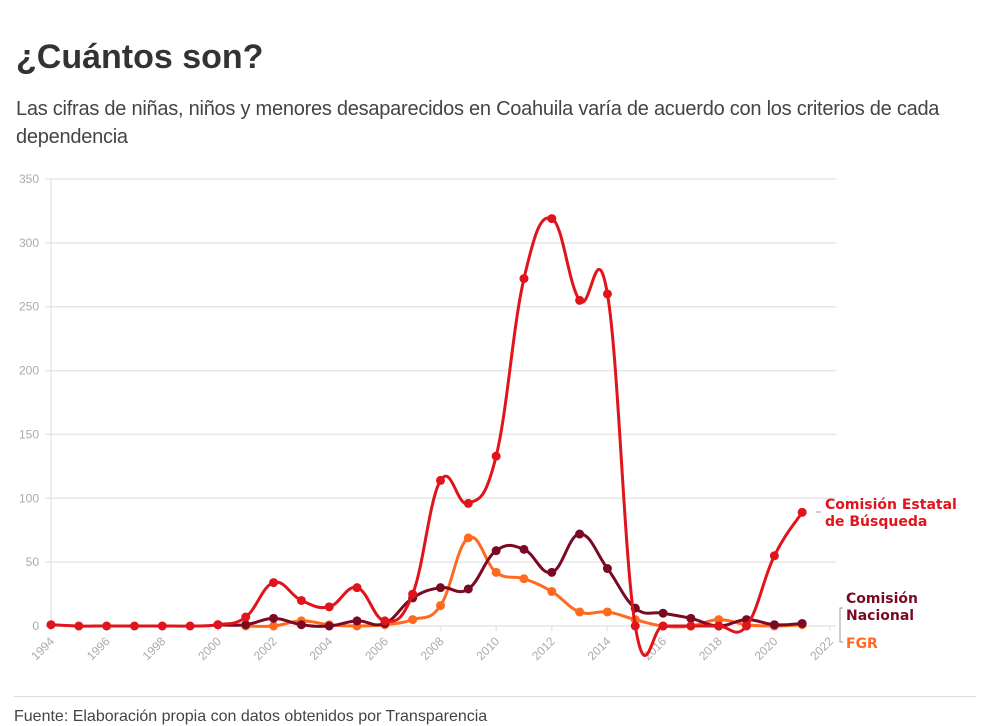 The image size is (992, 726). Describe the element at coordinates (599, 648) in the screenshot. I see `x-tick-label: 2014` at that location.